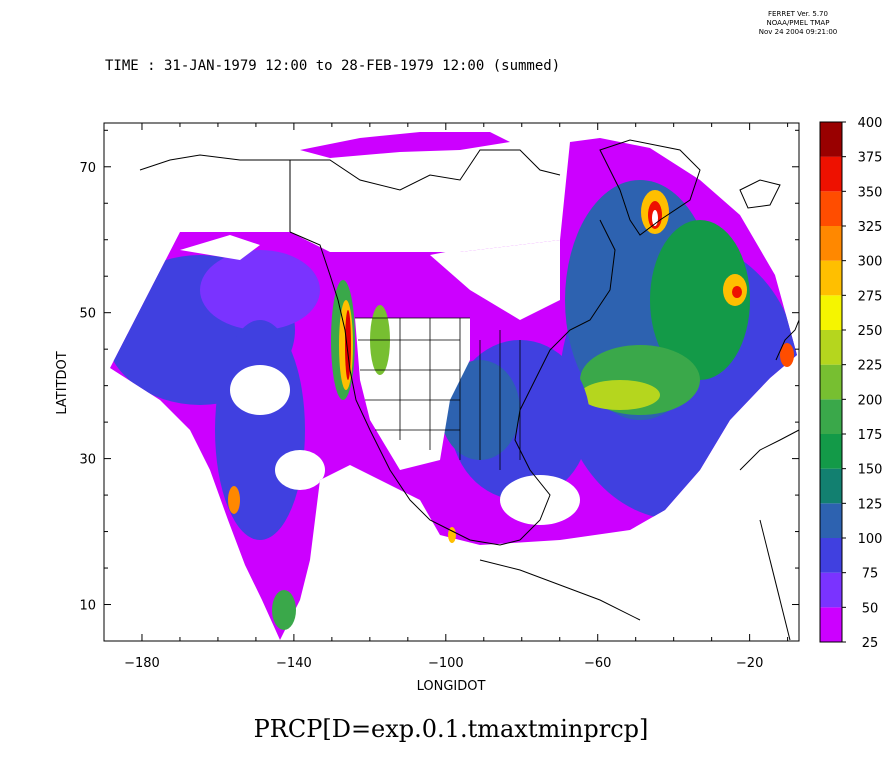  Describe the element at coordinates (294, 663) in the screenshot. I see `x-tick-label: −140` at that location.